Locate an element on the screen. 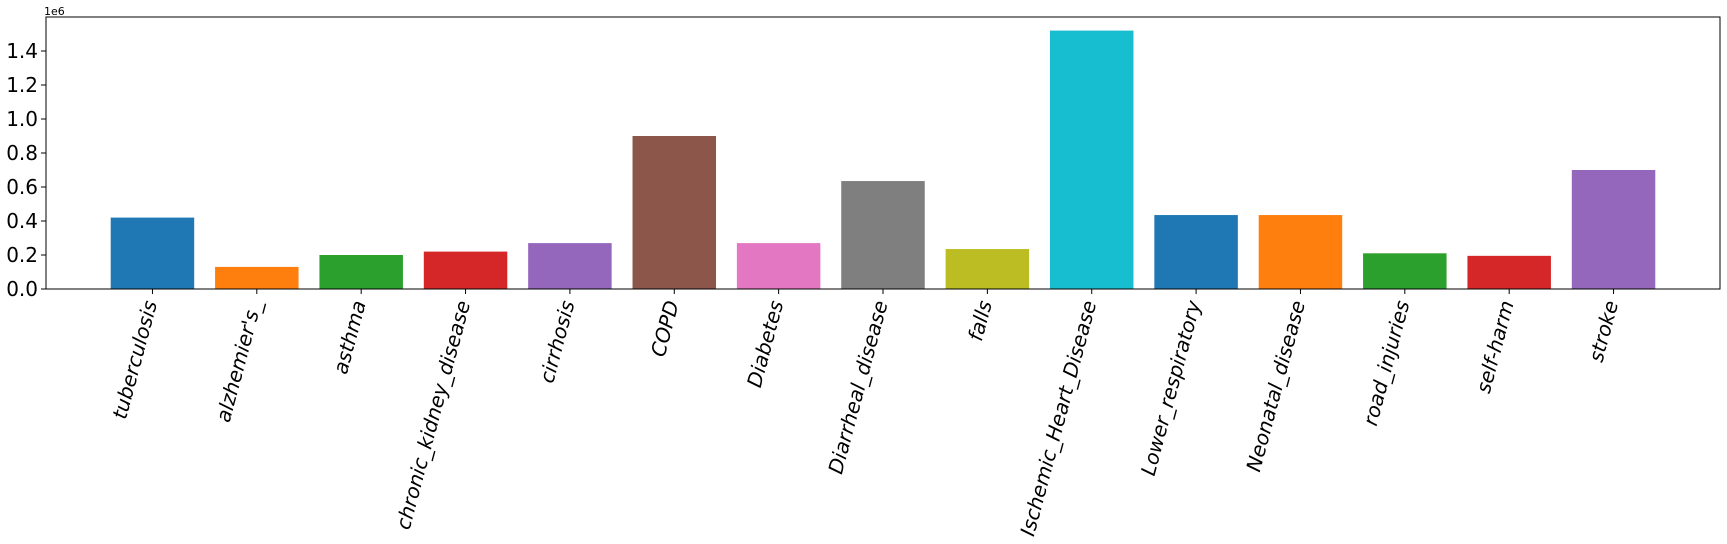 This screenshot has width=1727, height=544. y-tick-label: 0.0 is located at coordinates (22, 289).